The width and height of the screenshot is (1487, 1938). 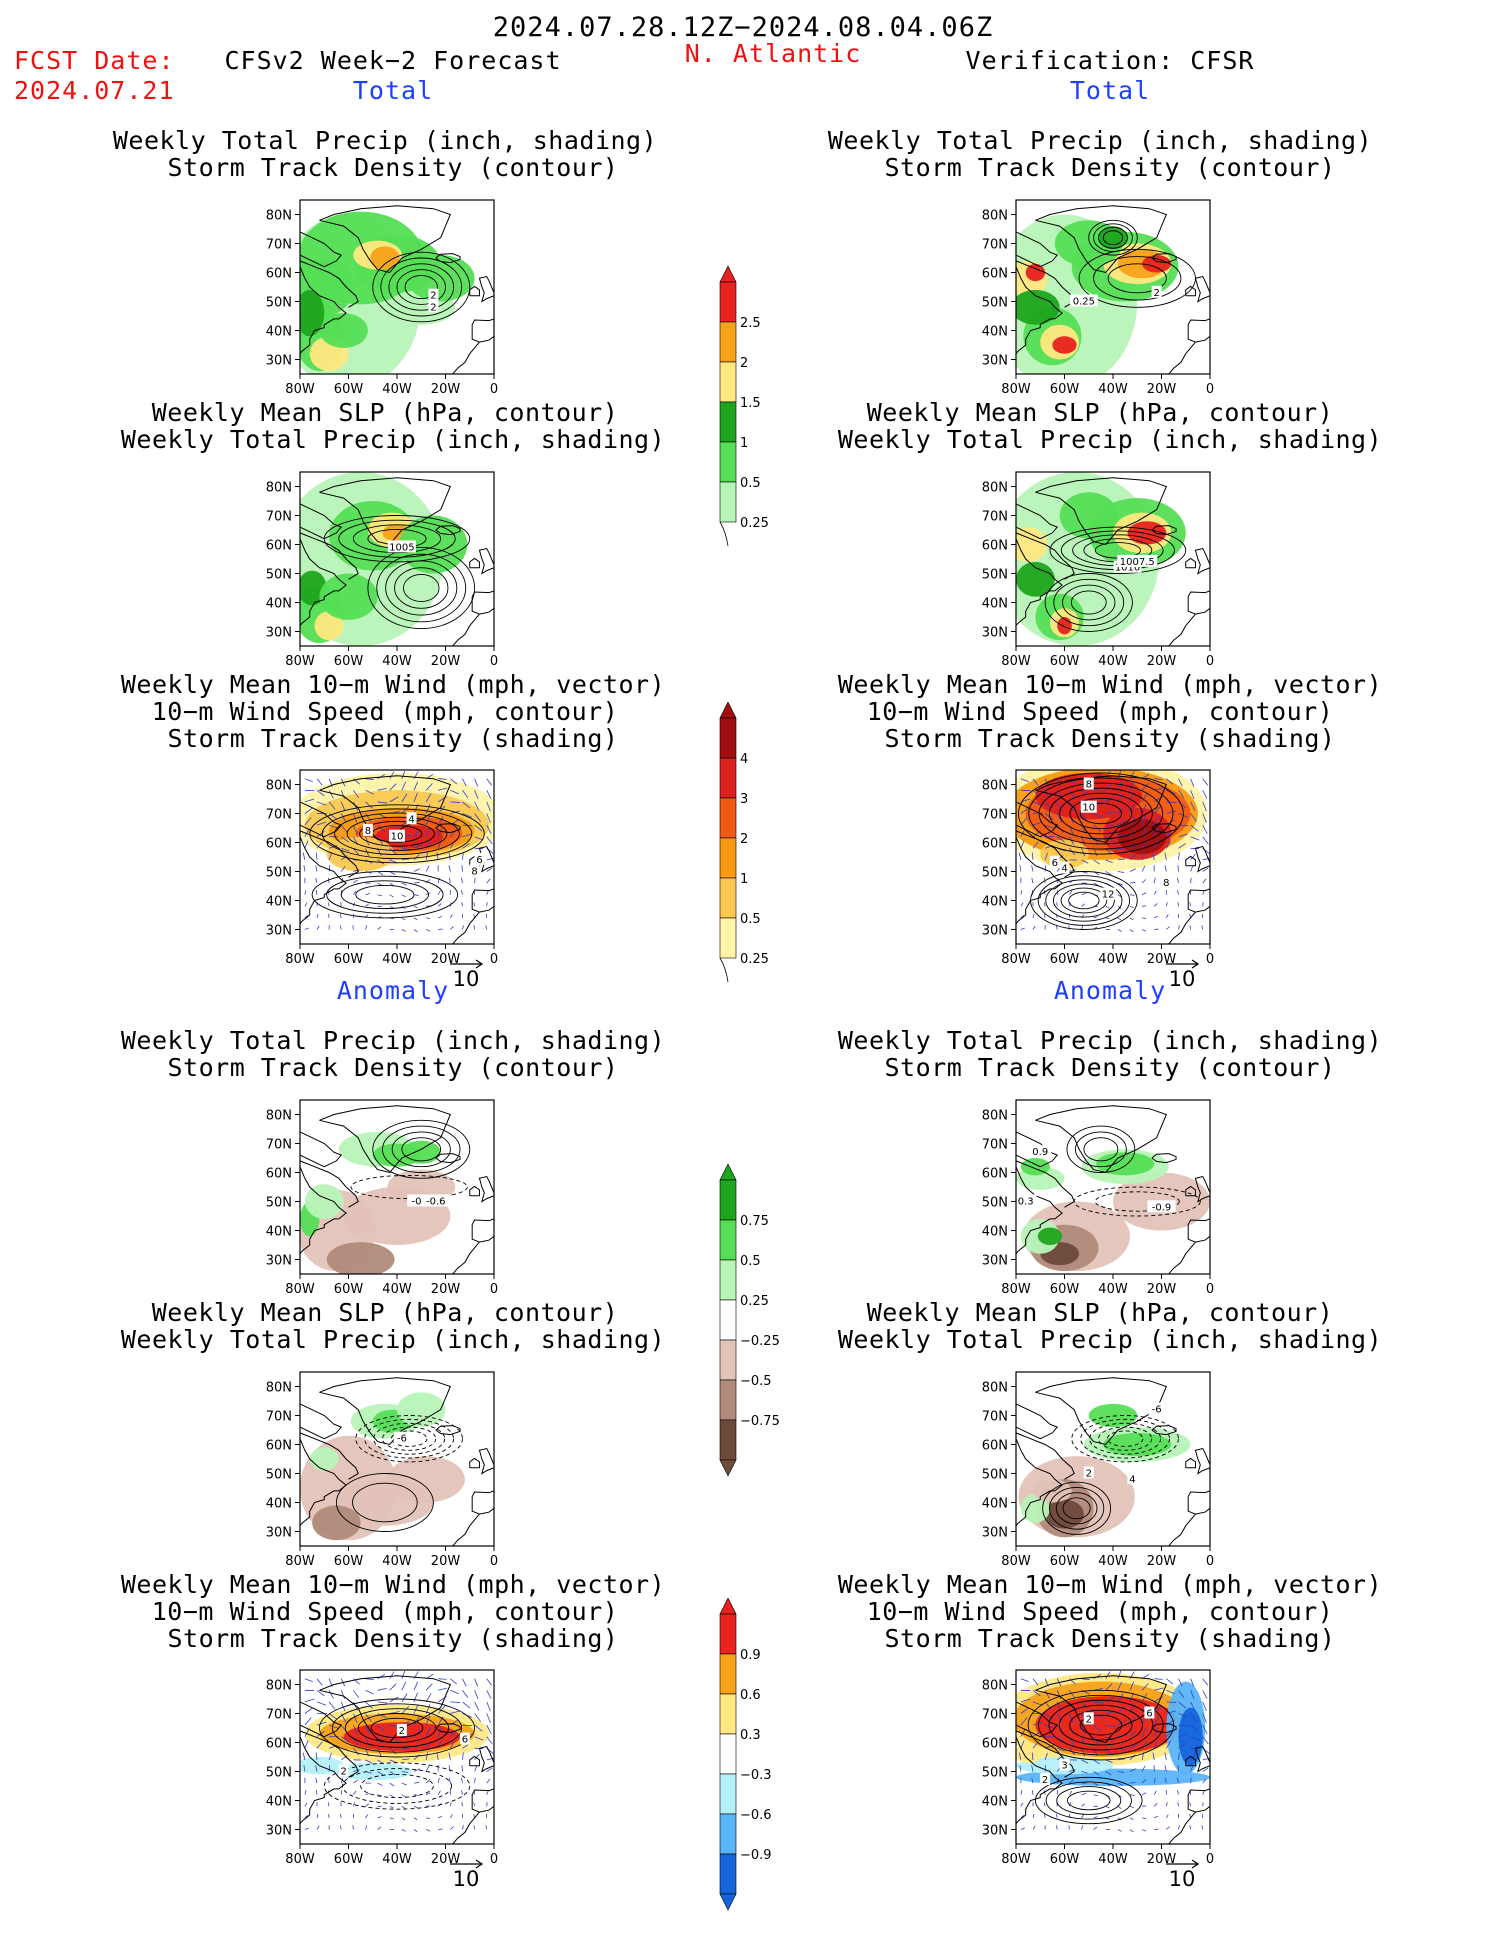 What do you see at coordinates (756, 1855) in the screenshot?
I see `colorbar-label: −0.9` at bounding box center [756, 1855].